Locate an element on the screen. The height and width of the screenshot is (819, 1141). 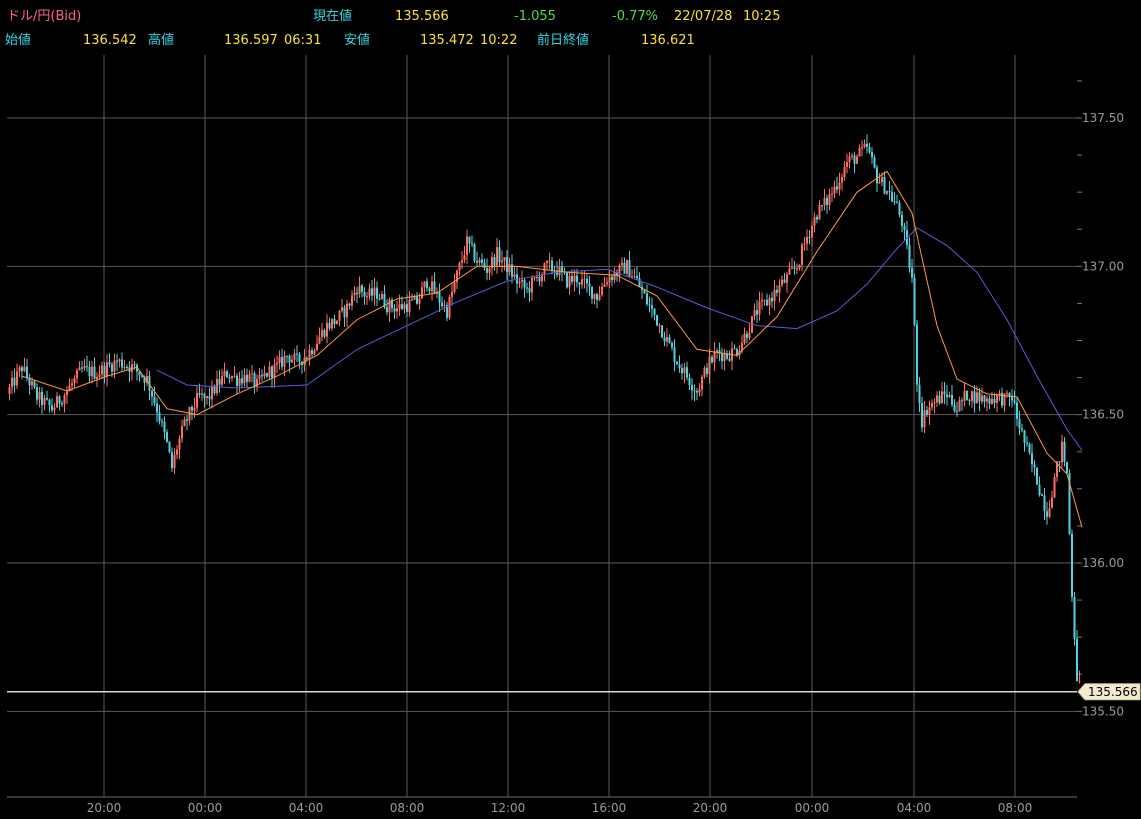
quote-time: 10:25 is located at coordinates (762, 16).